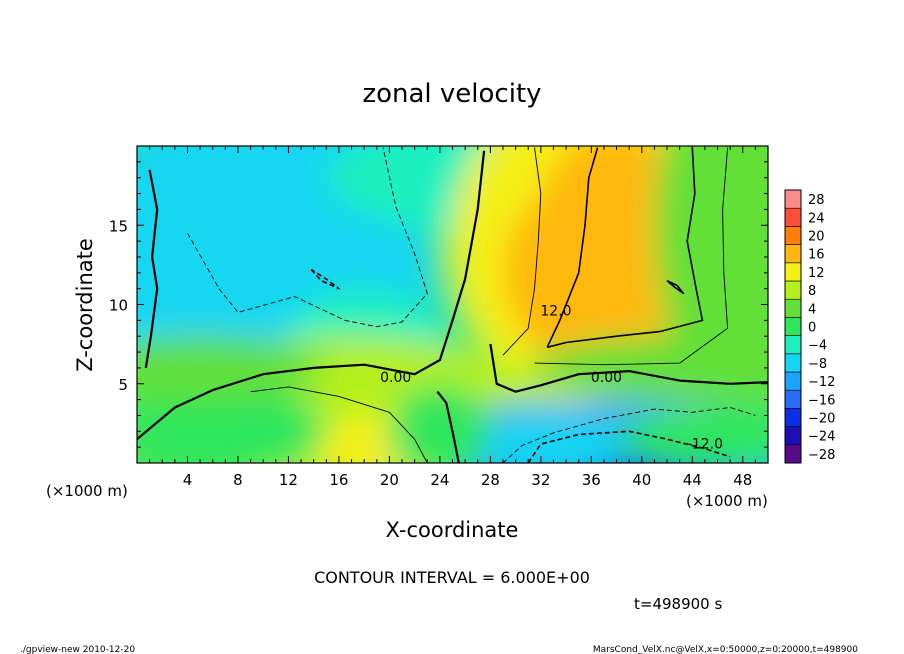 Image resolution: width=904 pixels, height=654 pixels. What do you see at coordinates (821, 437) in the screenshot?
I see `colorbar-tick-label: −24` at bounding box center [821, 437].